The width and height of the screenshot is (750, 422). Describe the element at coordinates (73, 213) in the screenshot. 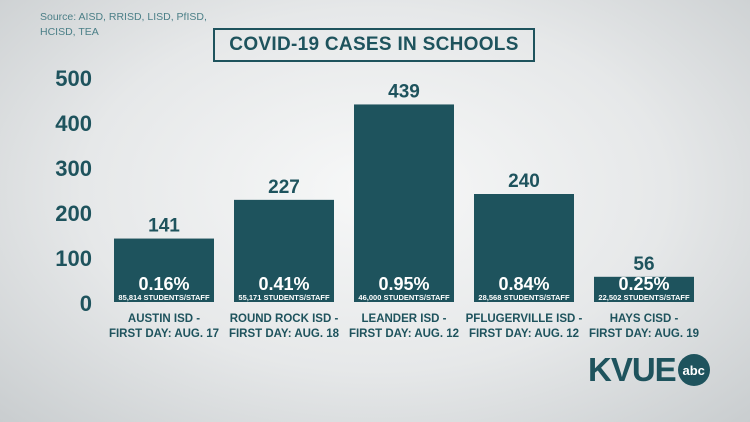

I see `y-tick-label: 200` at that location.